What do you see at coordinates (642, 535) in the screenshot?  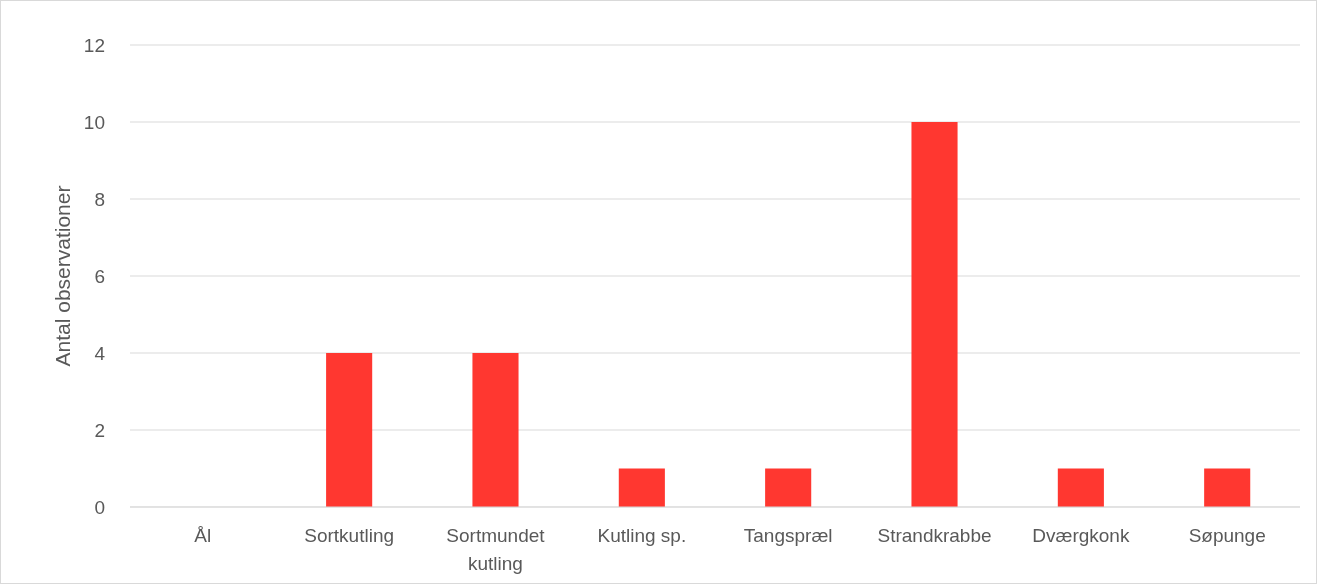 I see `x-tick-label: Kutling sp.` at bounding box center [642, 535].